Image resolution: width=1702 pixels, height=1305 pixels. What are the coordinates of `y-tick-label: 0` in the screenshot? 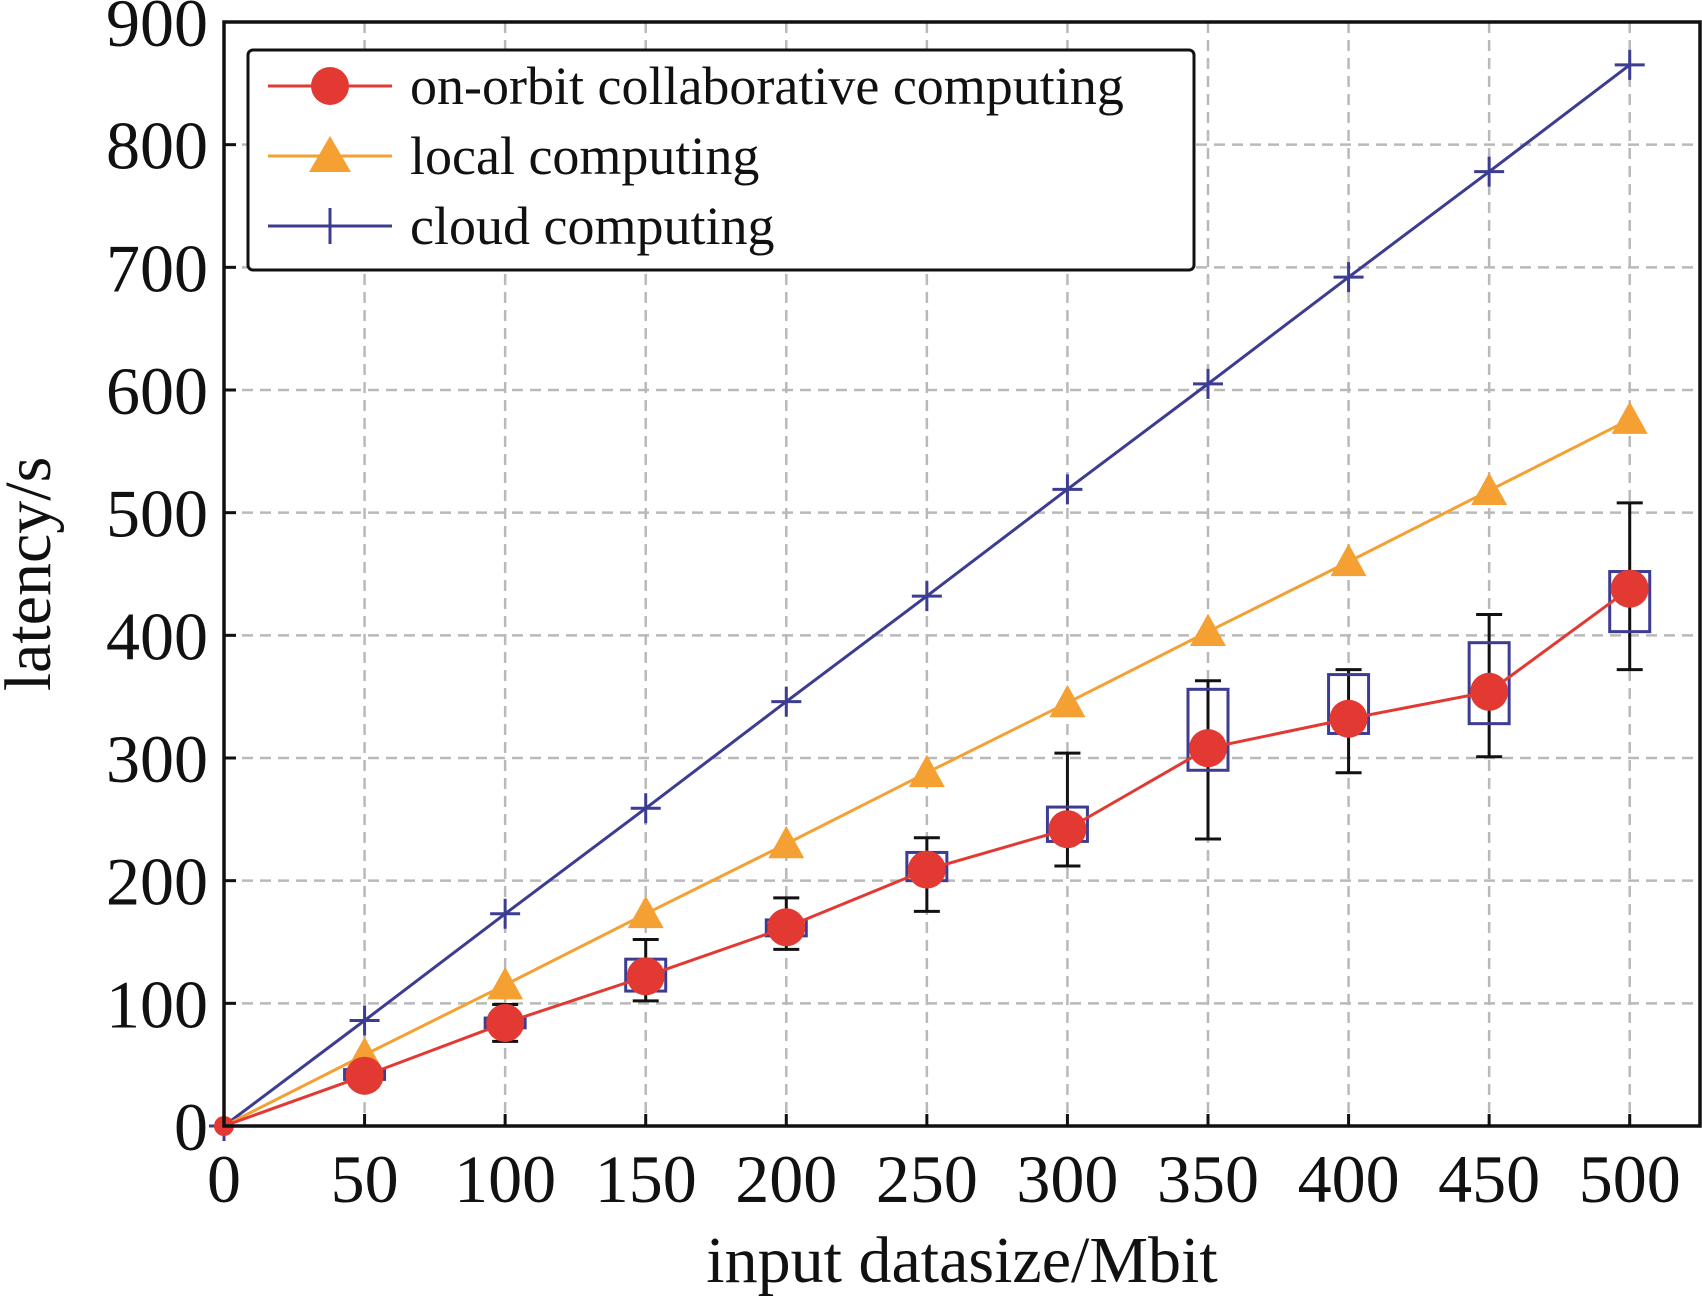 It's located at (191, 1127).